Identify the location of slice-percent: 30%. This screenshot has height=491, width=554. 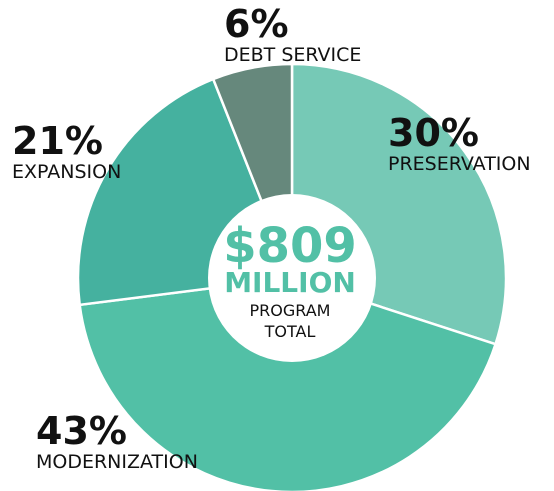
(433, 133).